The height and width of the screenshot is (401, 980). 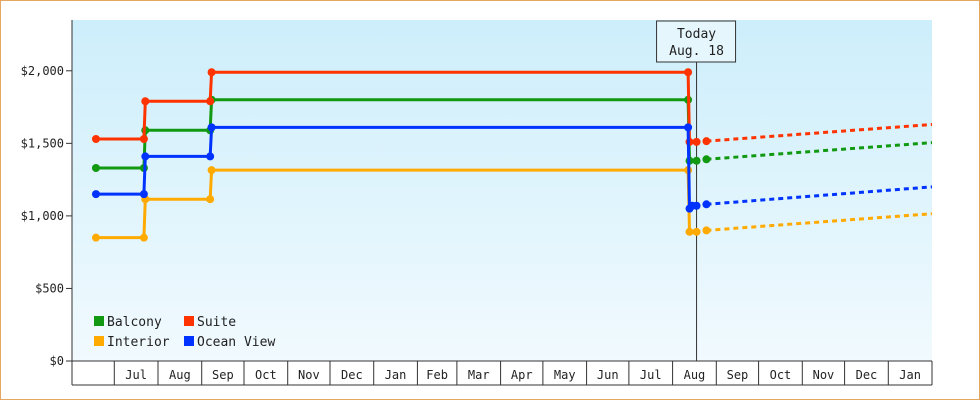 I want to click on today-label: Today, so click(x=696, y=34).